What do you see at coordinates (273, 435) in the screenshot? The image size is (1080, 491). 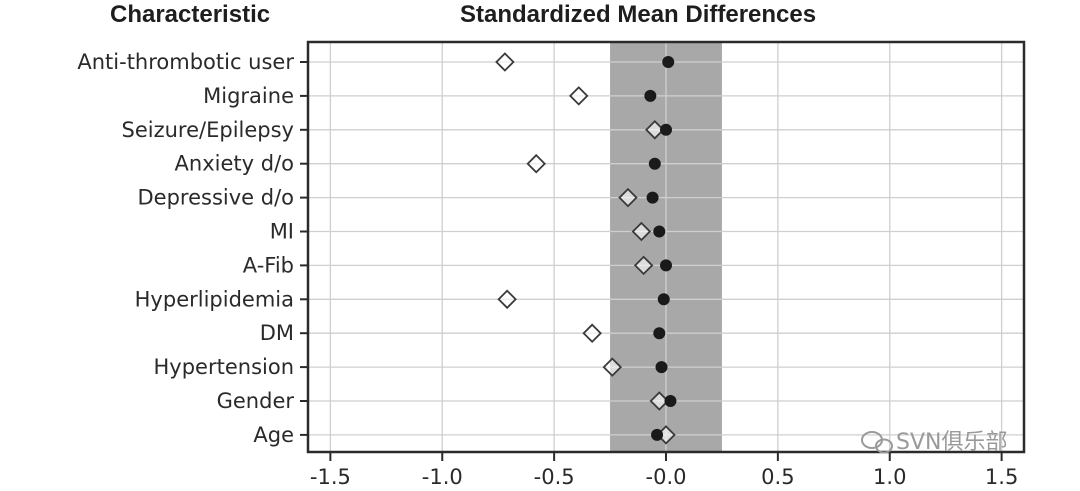 I see `category-label: Age` at bounding box center [273, 435].